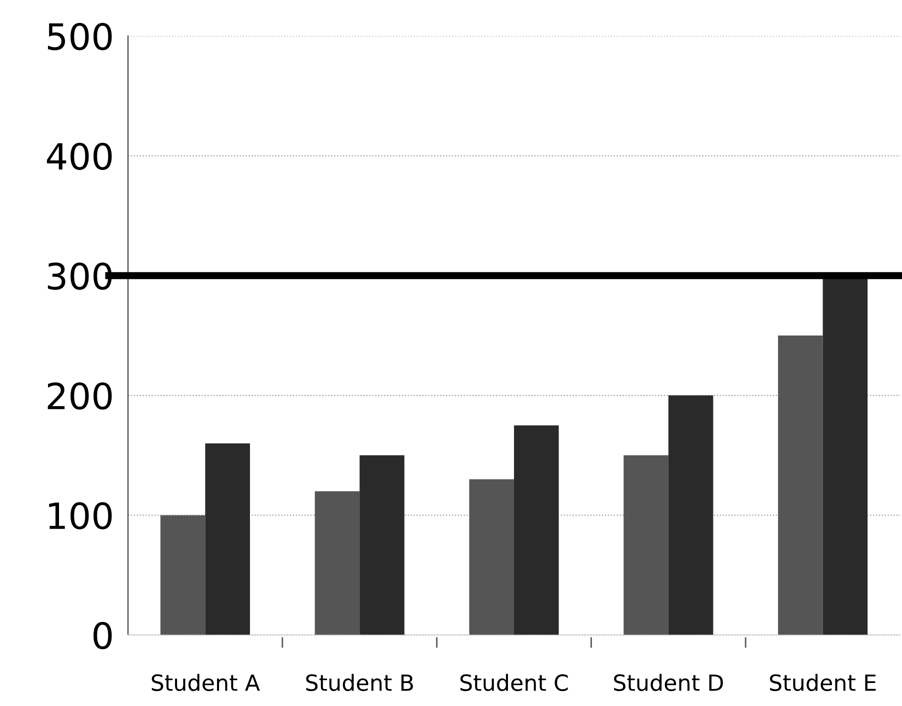 The height and width of the screenshot is (706, 902). I want to click on y-tick-label: 0, so click(103, 636).